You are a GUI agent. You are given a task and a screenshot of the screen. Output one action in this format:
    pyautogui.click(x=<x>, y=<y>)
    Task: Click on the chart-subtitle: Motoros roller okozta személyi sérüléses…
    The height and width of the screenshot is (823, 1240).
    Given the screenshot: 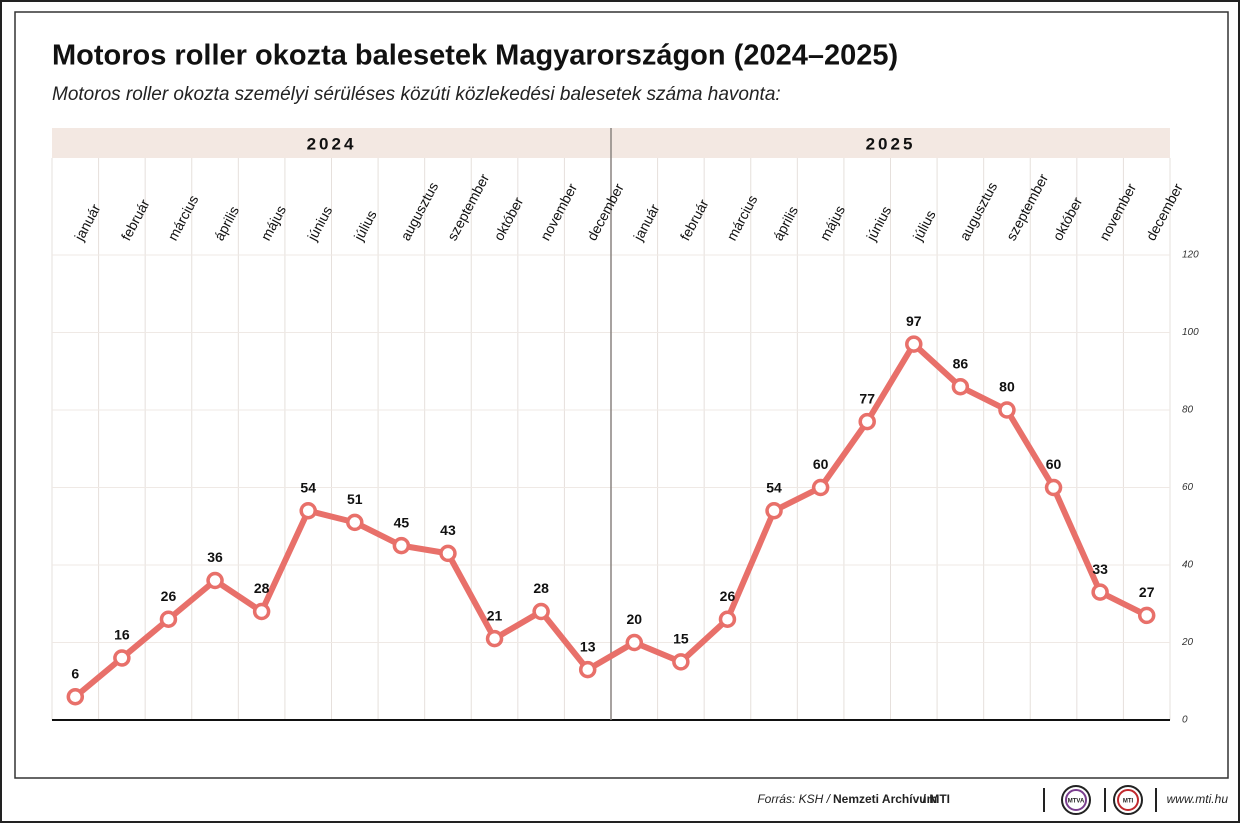 What is the action you would take?
    pyautogui.click(x=416, y=94)
    